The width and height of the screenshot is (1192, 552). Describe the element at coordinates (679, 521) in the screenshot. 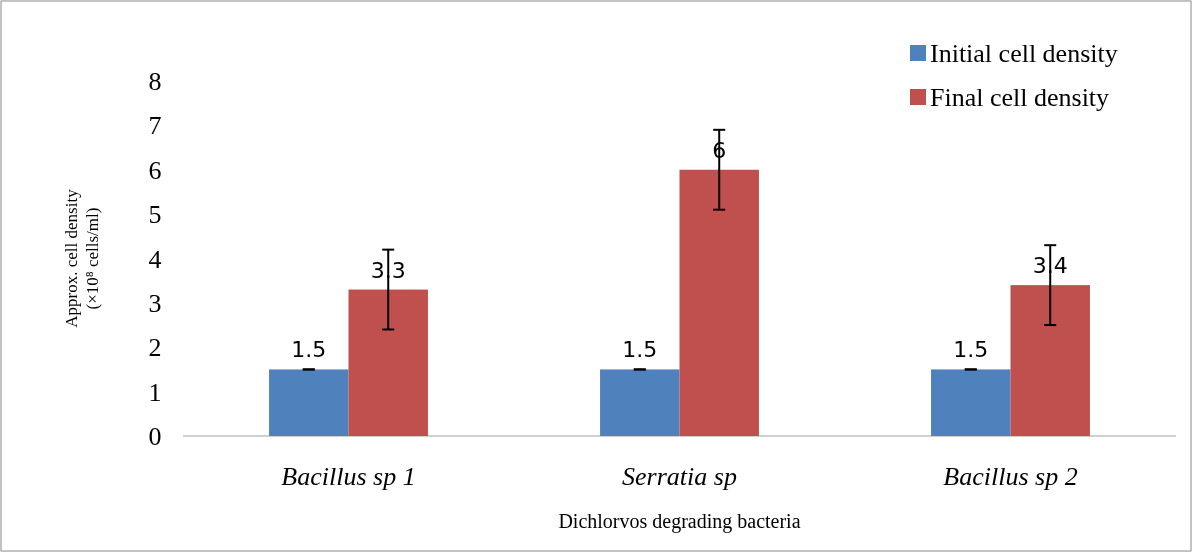

I see `x-axis-title: Dichlorvos degrading bacteria` at that location.